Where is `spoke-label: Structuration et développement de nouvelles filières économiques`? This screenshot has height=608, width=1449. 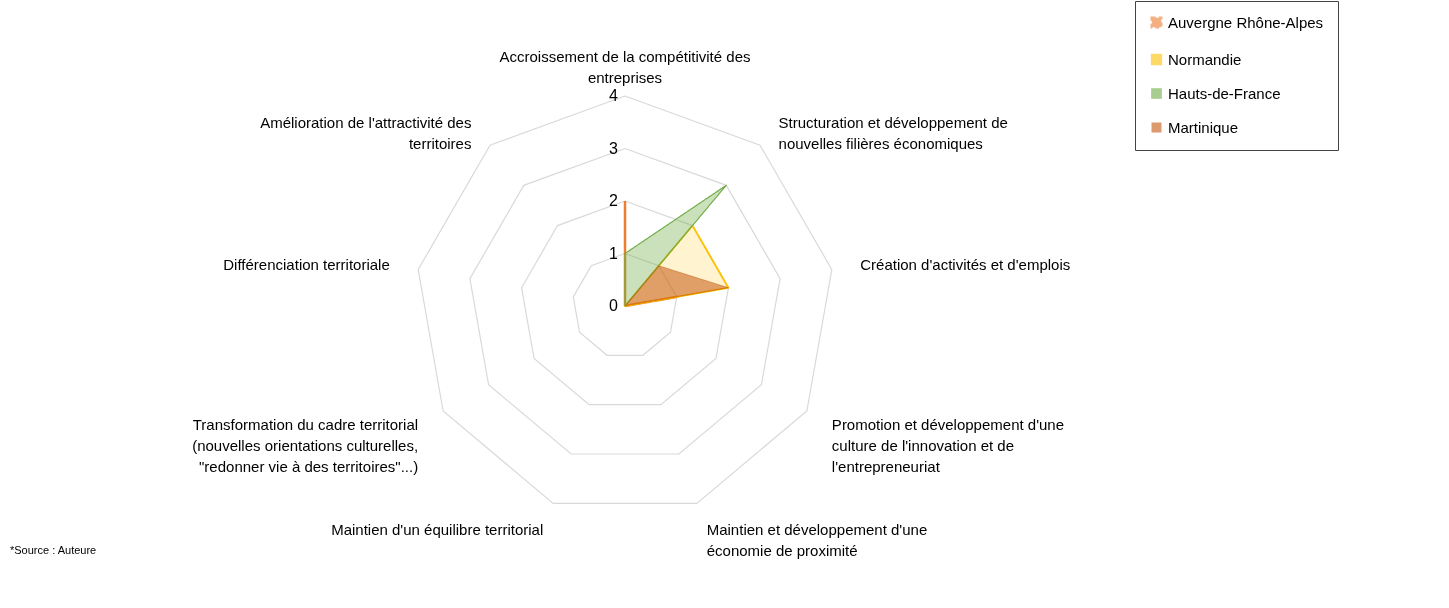 spoke-label: Structuration et développement de nouvelles filières économiques is located at coordinates (893, 133).